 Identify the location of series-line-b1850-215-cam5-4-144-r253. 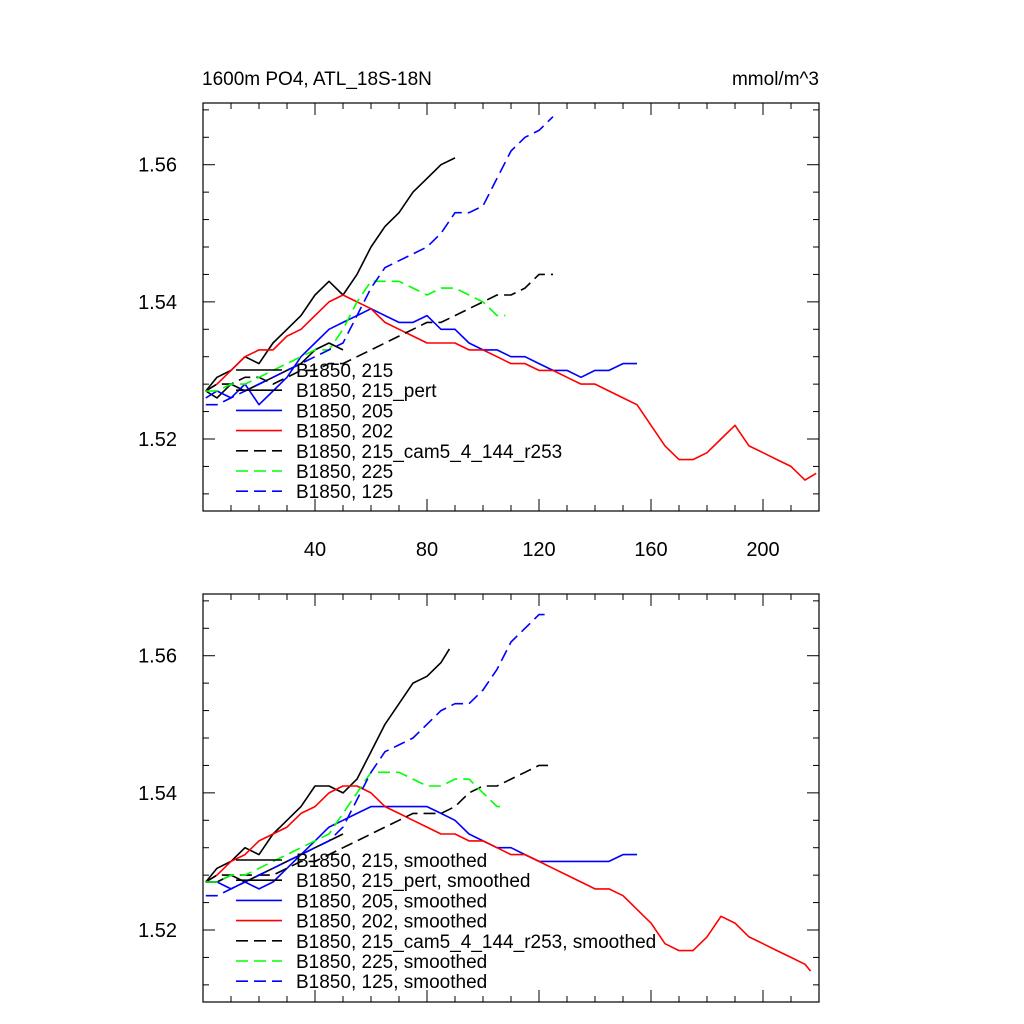
(379, 332).